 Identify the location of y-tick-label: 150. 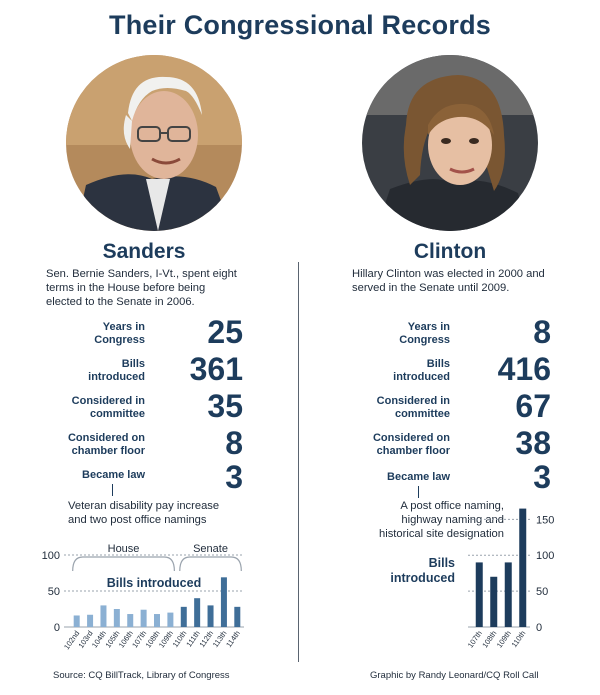
(545, 520).